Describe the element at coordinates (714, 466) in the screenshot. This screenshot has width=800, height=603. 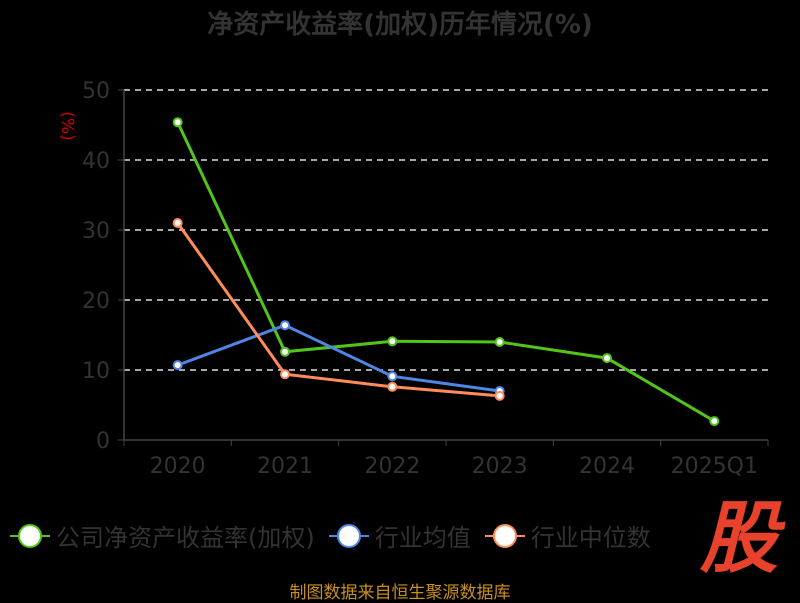
I see `x-tick-label: 2025Q1` at that location.